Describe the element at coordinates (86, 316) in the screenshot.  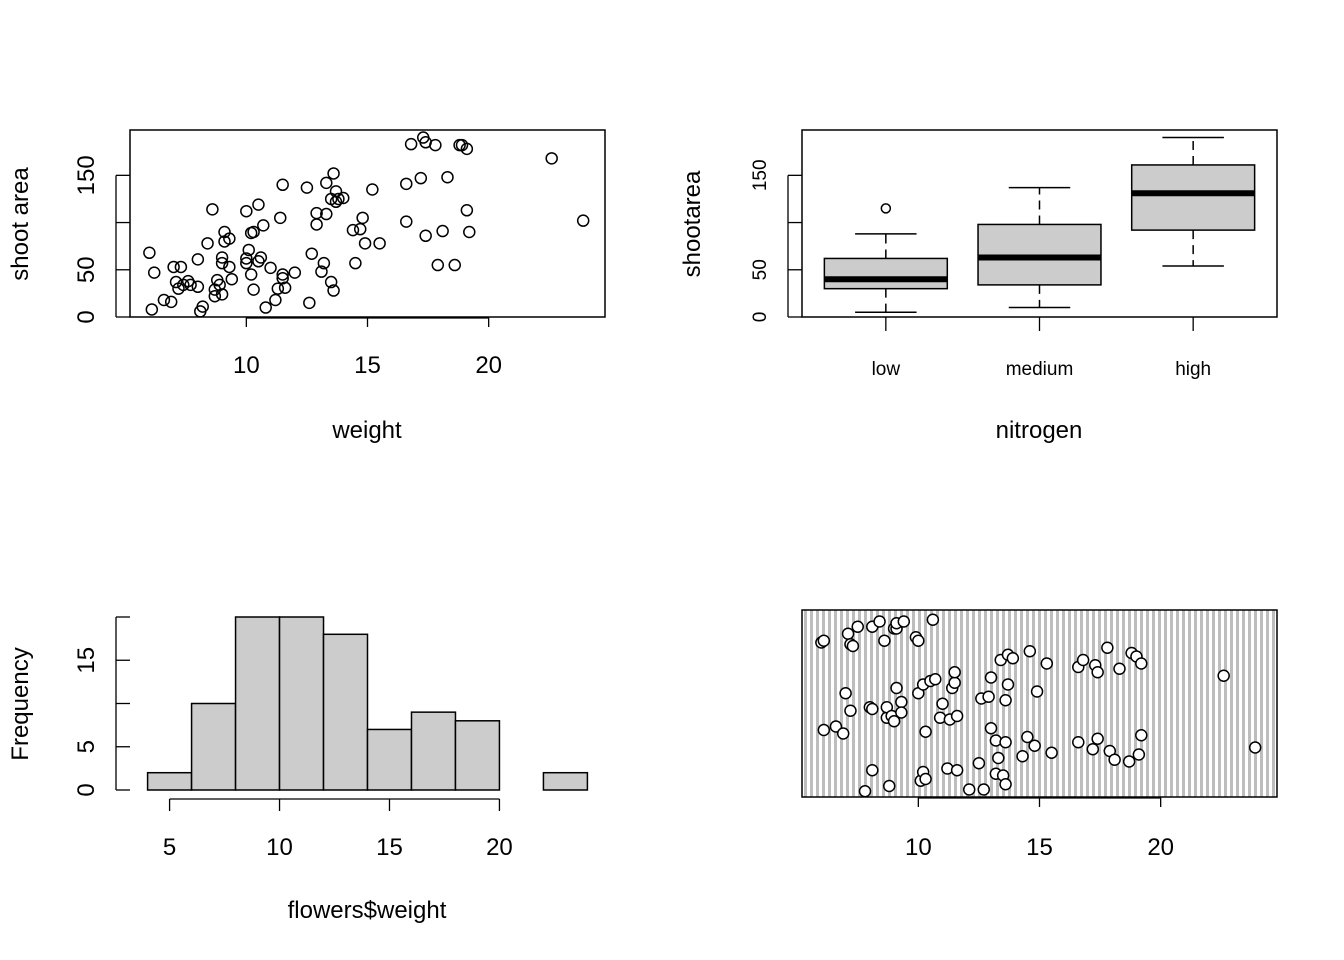
I see `panel1-y-tick-label: 0` at that location.